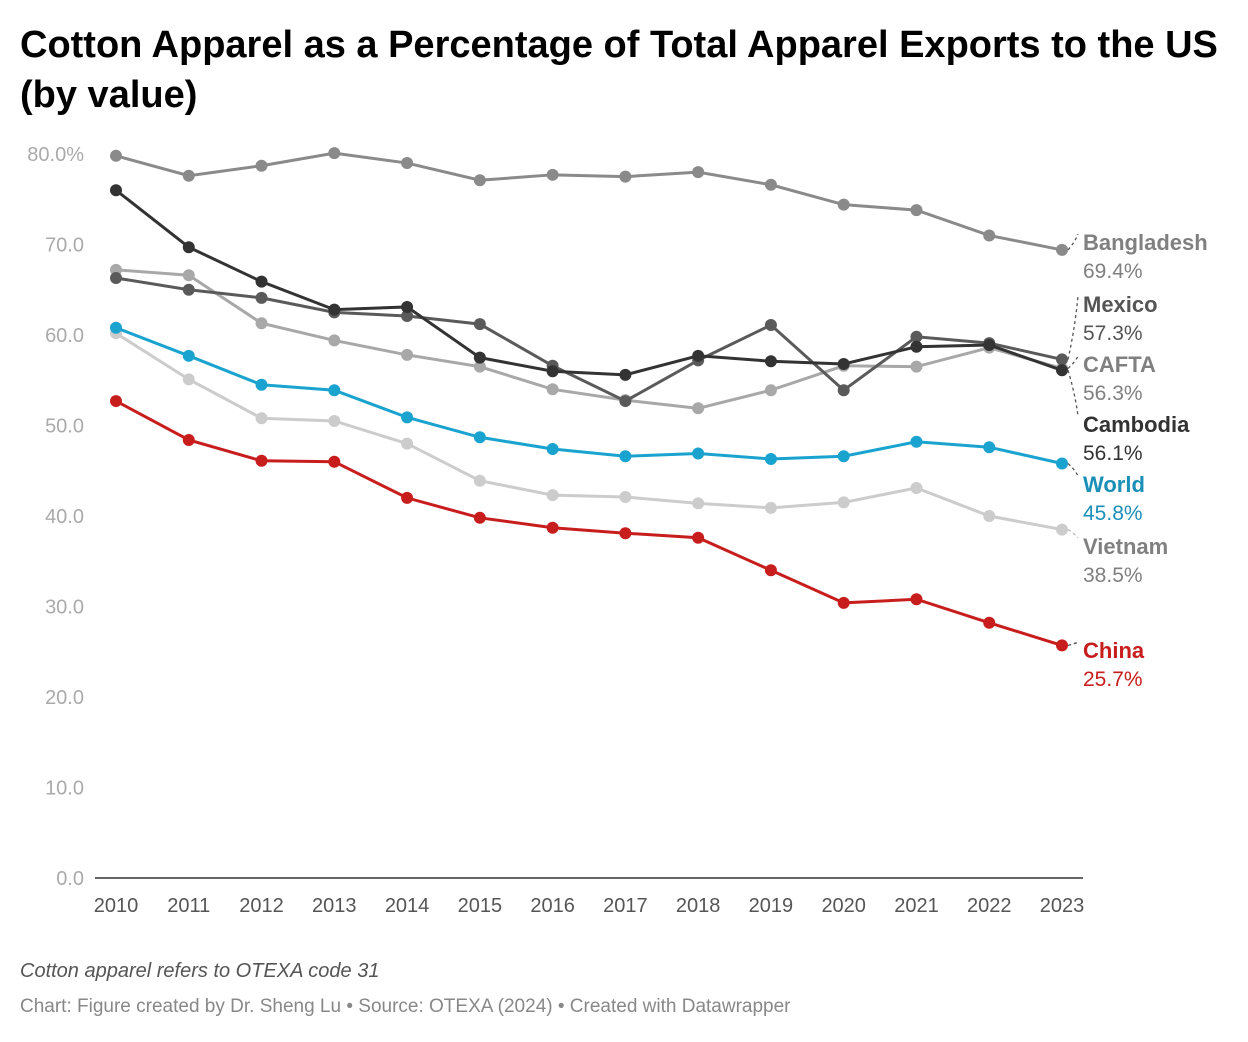  I want to click on y-tick-label: 70.0, so click(64, 246).